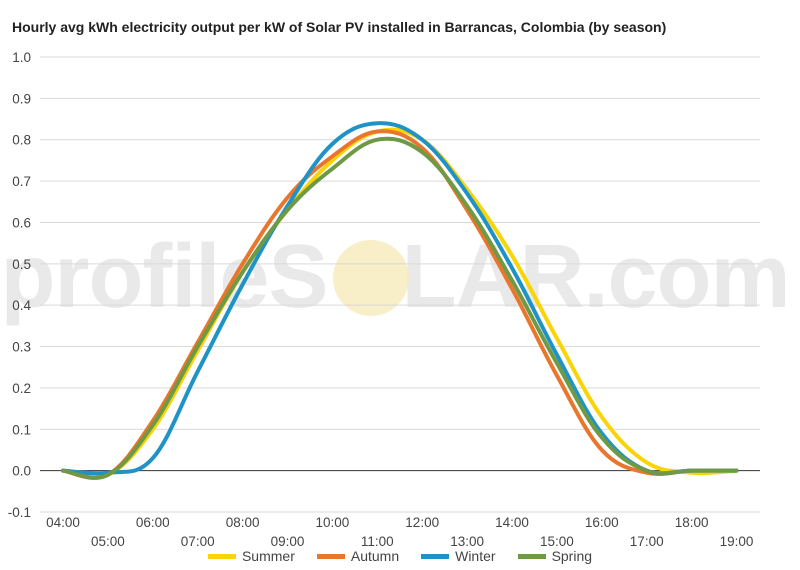 The width and height of the screenshot is (800, 570). What do you see at coordinates (371, 278) in the screenshot?
I see `watermark-sun-logo` at bounding box center [371, 278].